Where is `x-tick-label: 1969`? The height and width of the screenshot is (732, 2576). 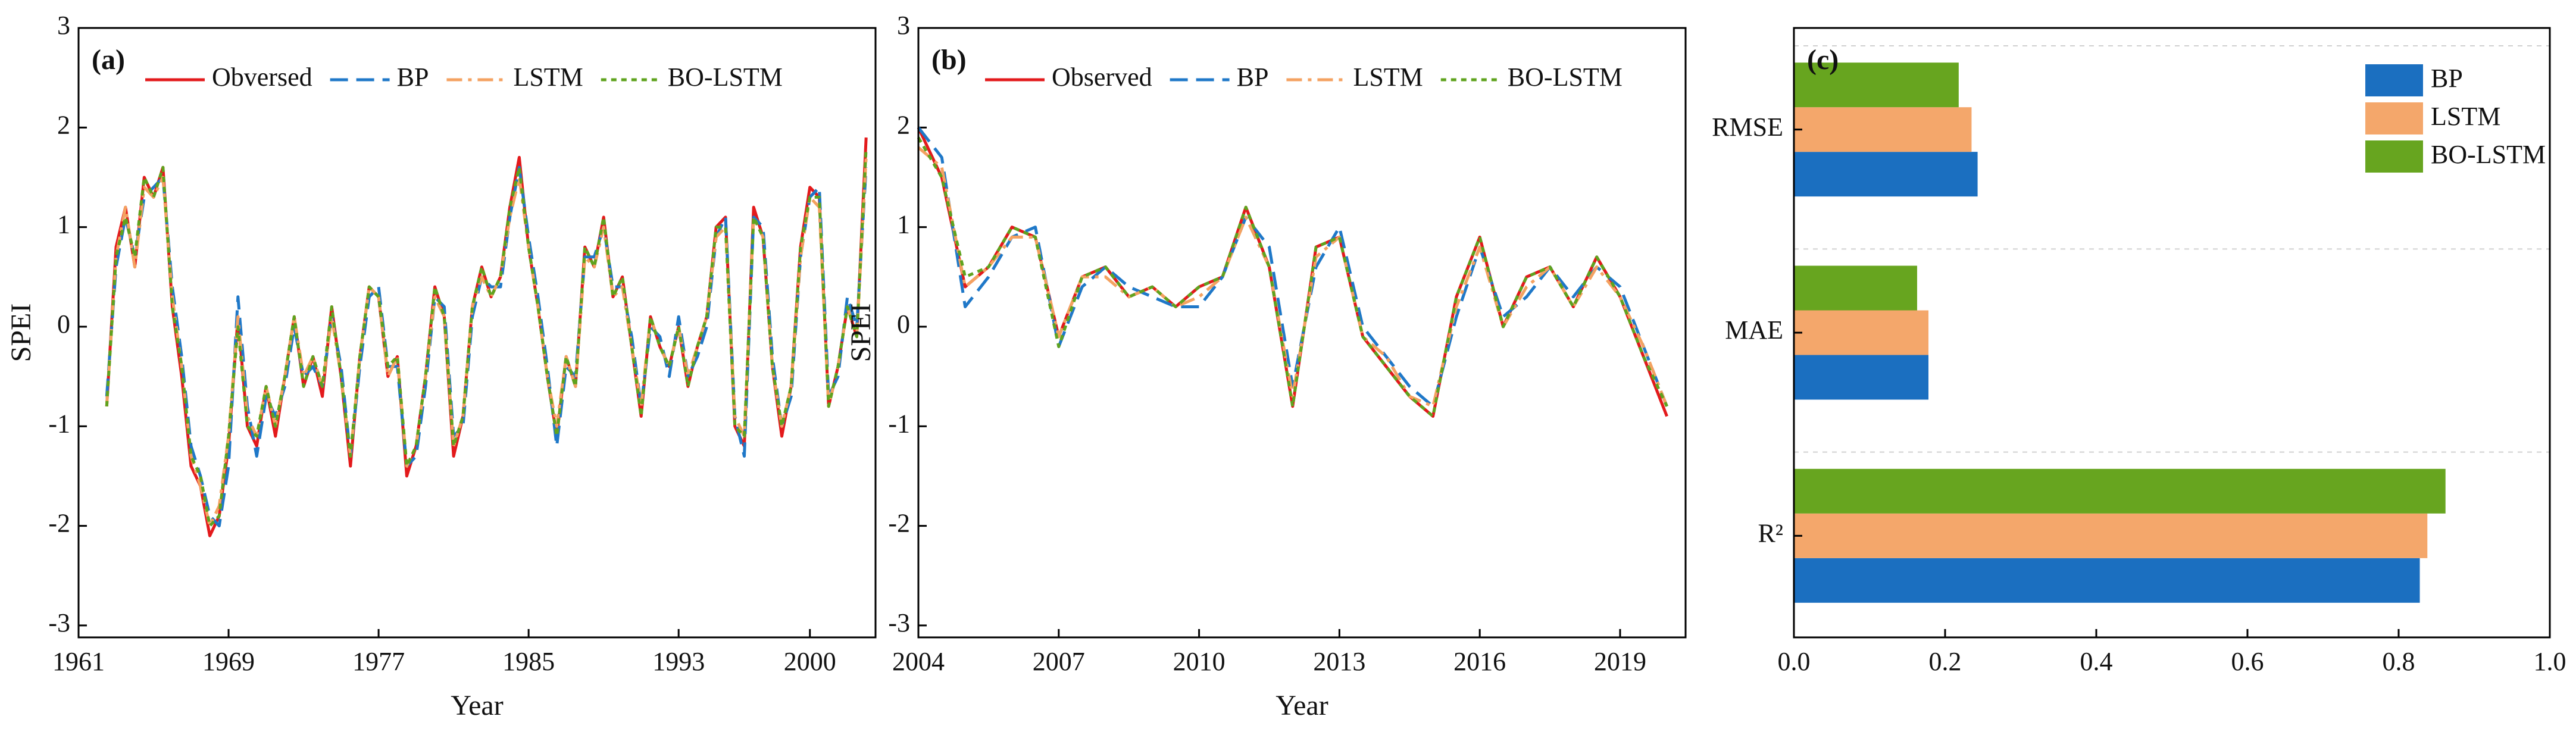 x-tick-label: 1969 is located at coordinates (228, 661).